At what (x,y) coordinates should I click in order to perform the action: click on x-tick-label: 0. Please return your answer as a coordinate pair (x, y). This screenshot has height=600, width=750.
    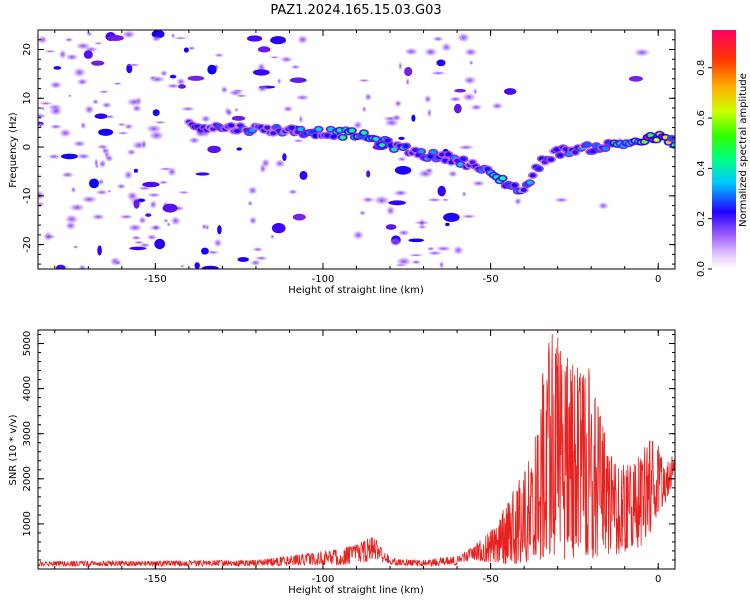
    Looking at the image, I should click on (658, 279).